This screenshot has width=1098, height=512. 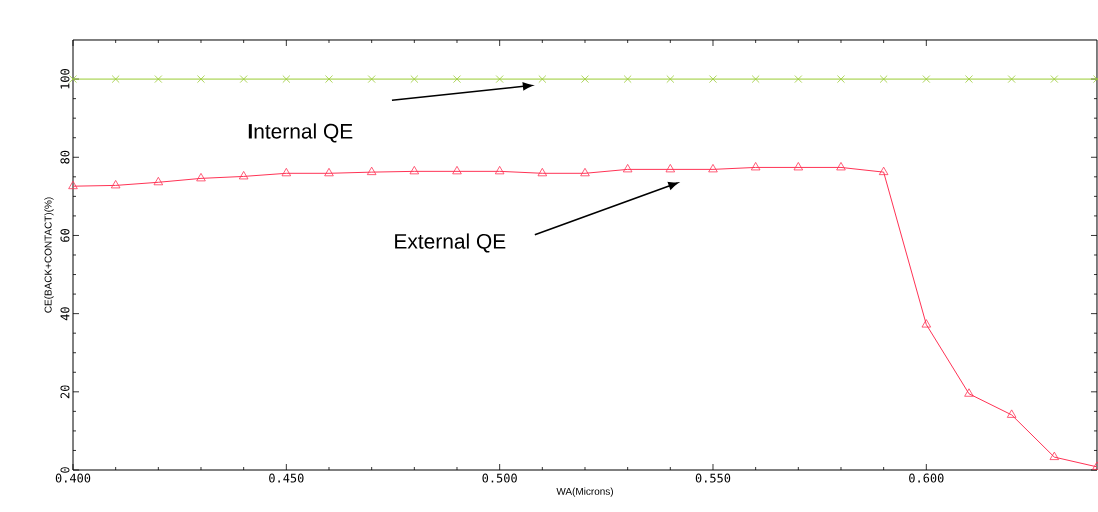 What do you see at coordinates (65, 157) in the screenshot?
I see `y-tick-label: 80` at bounding box center [65, 157].